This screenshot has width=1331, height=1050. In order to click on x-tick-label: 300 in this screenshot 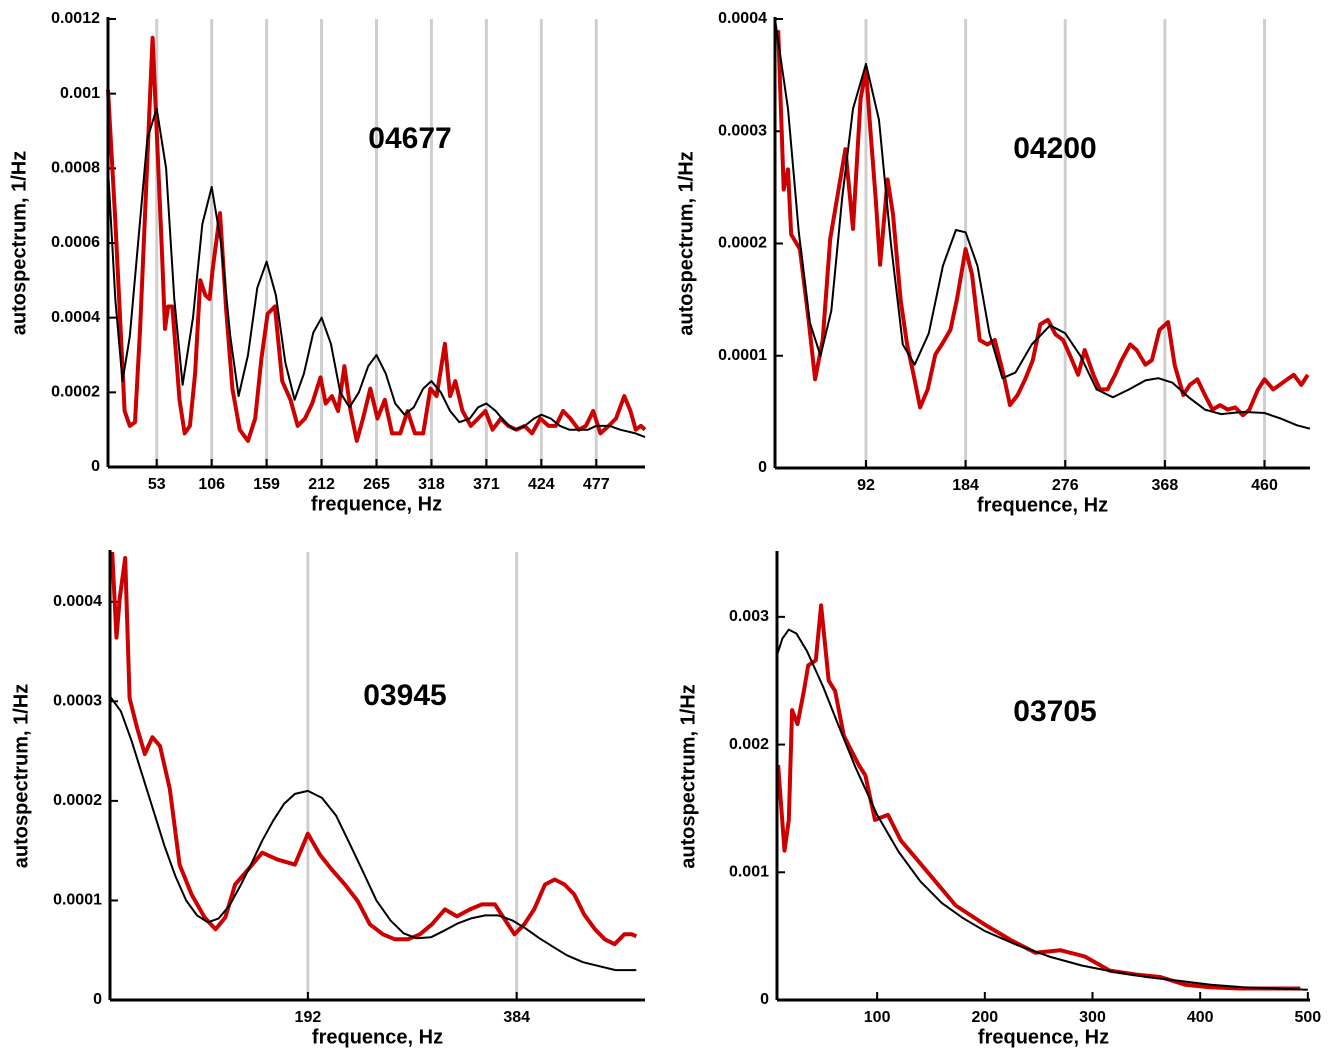, I will do `click(1092, 1017)`.